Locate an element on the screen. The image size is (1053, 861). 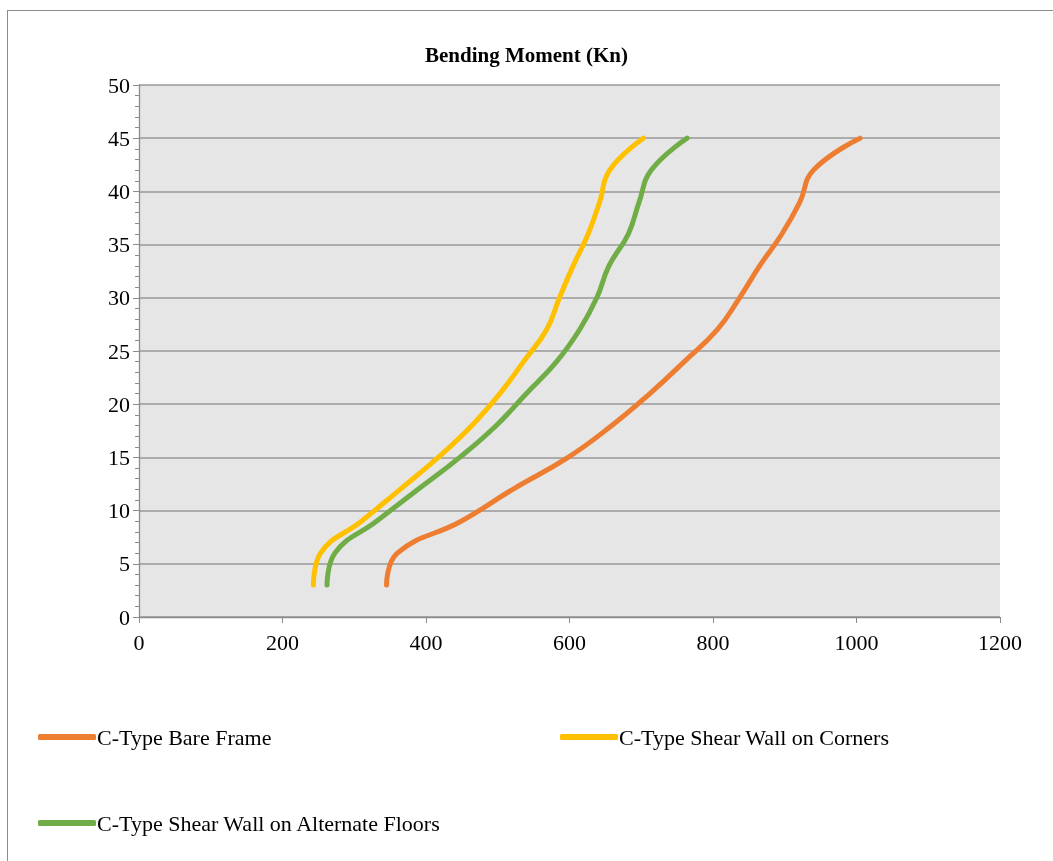
y-tick-label: 40 is located at coordinates (119, 191).